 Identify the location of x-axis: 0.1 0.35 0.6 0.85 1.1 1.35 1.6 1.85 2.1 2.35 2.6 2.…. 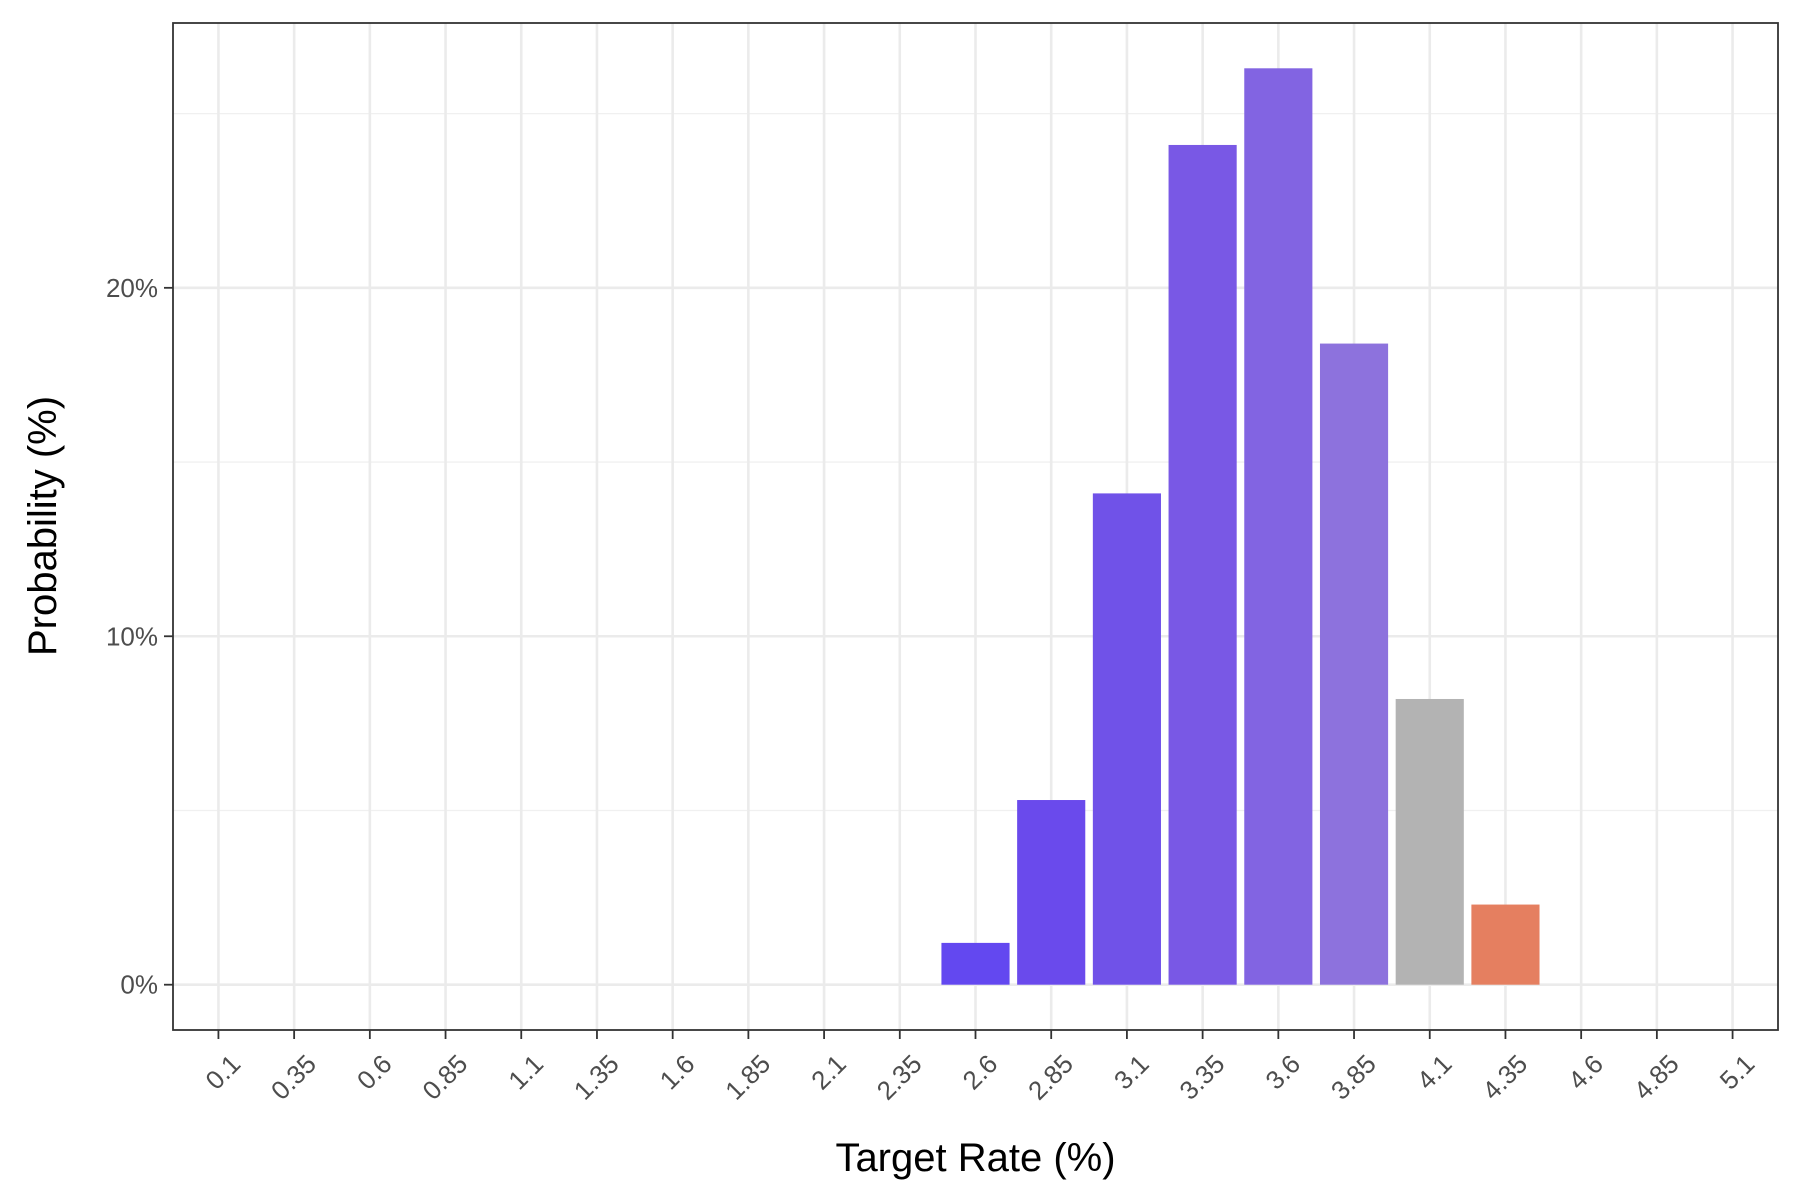
(979, 1068).